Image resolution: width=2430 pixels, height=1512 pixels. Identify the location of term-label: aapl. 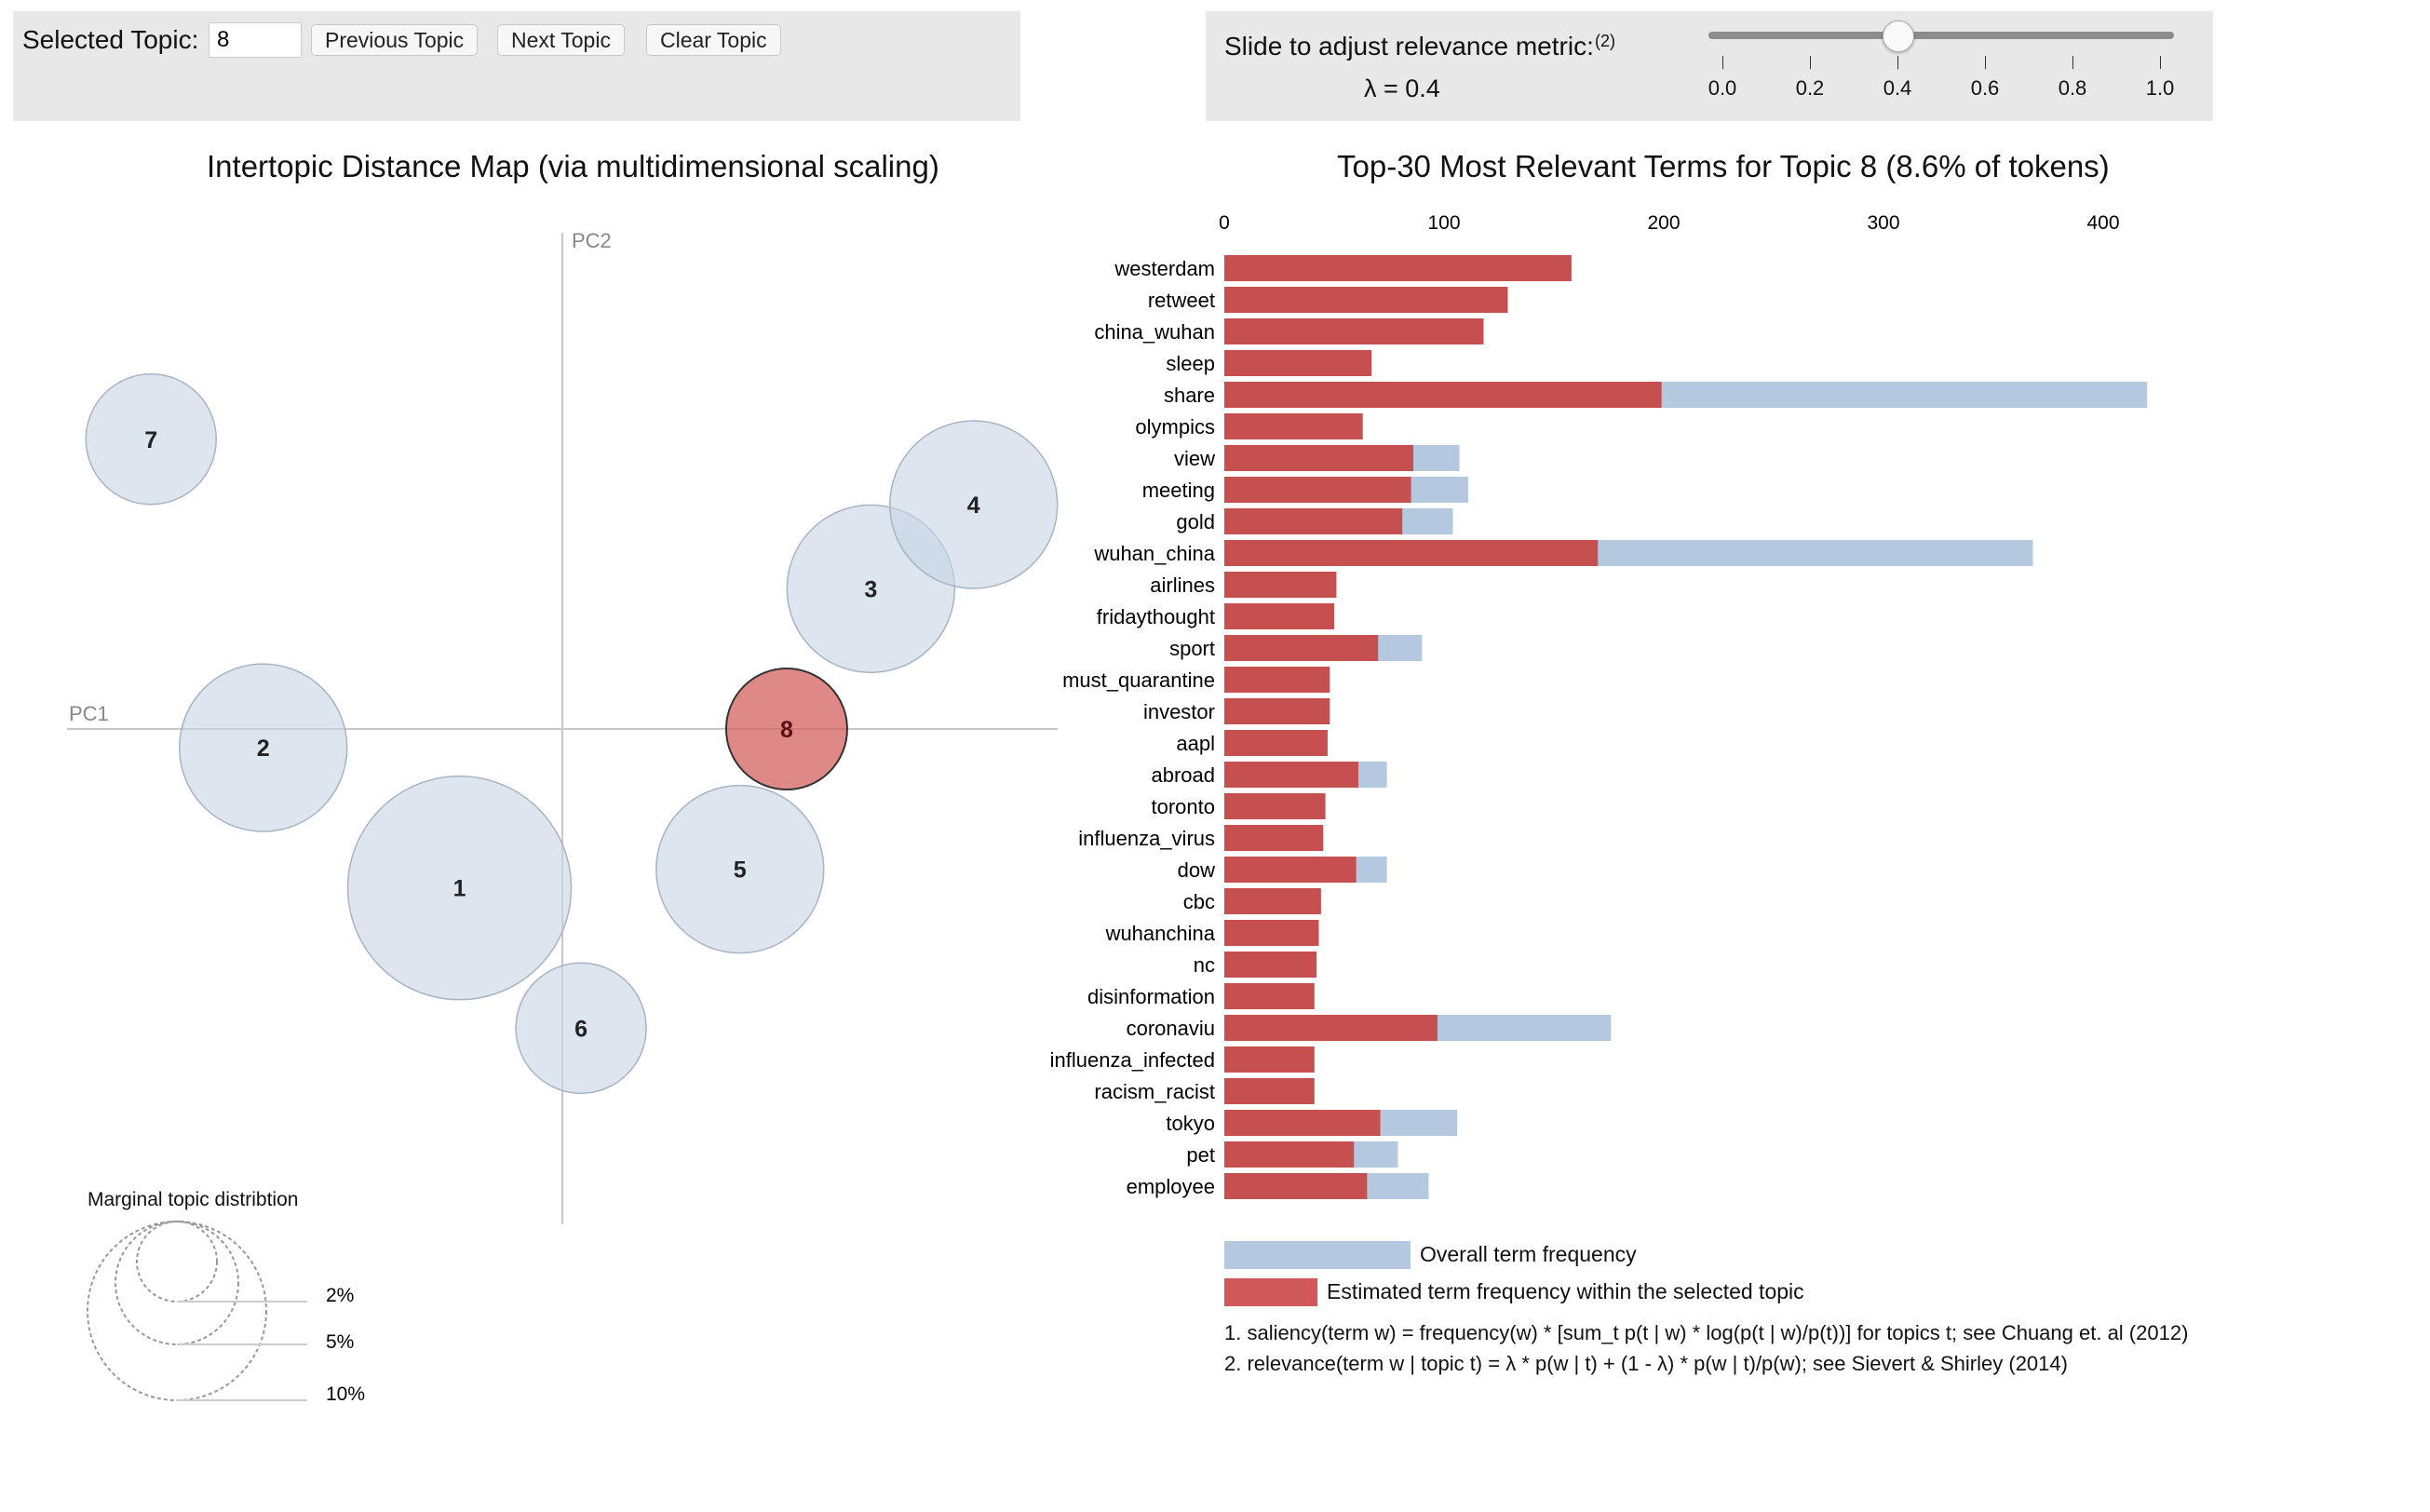
(1195, 743).